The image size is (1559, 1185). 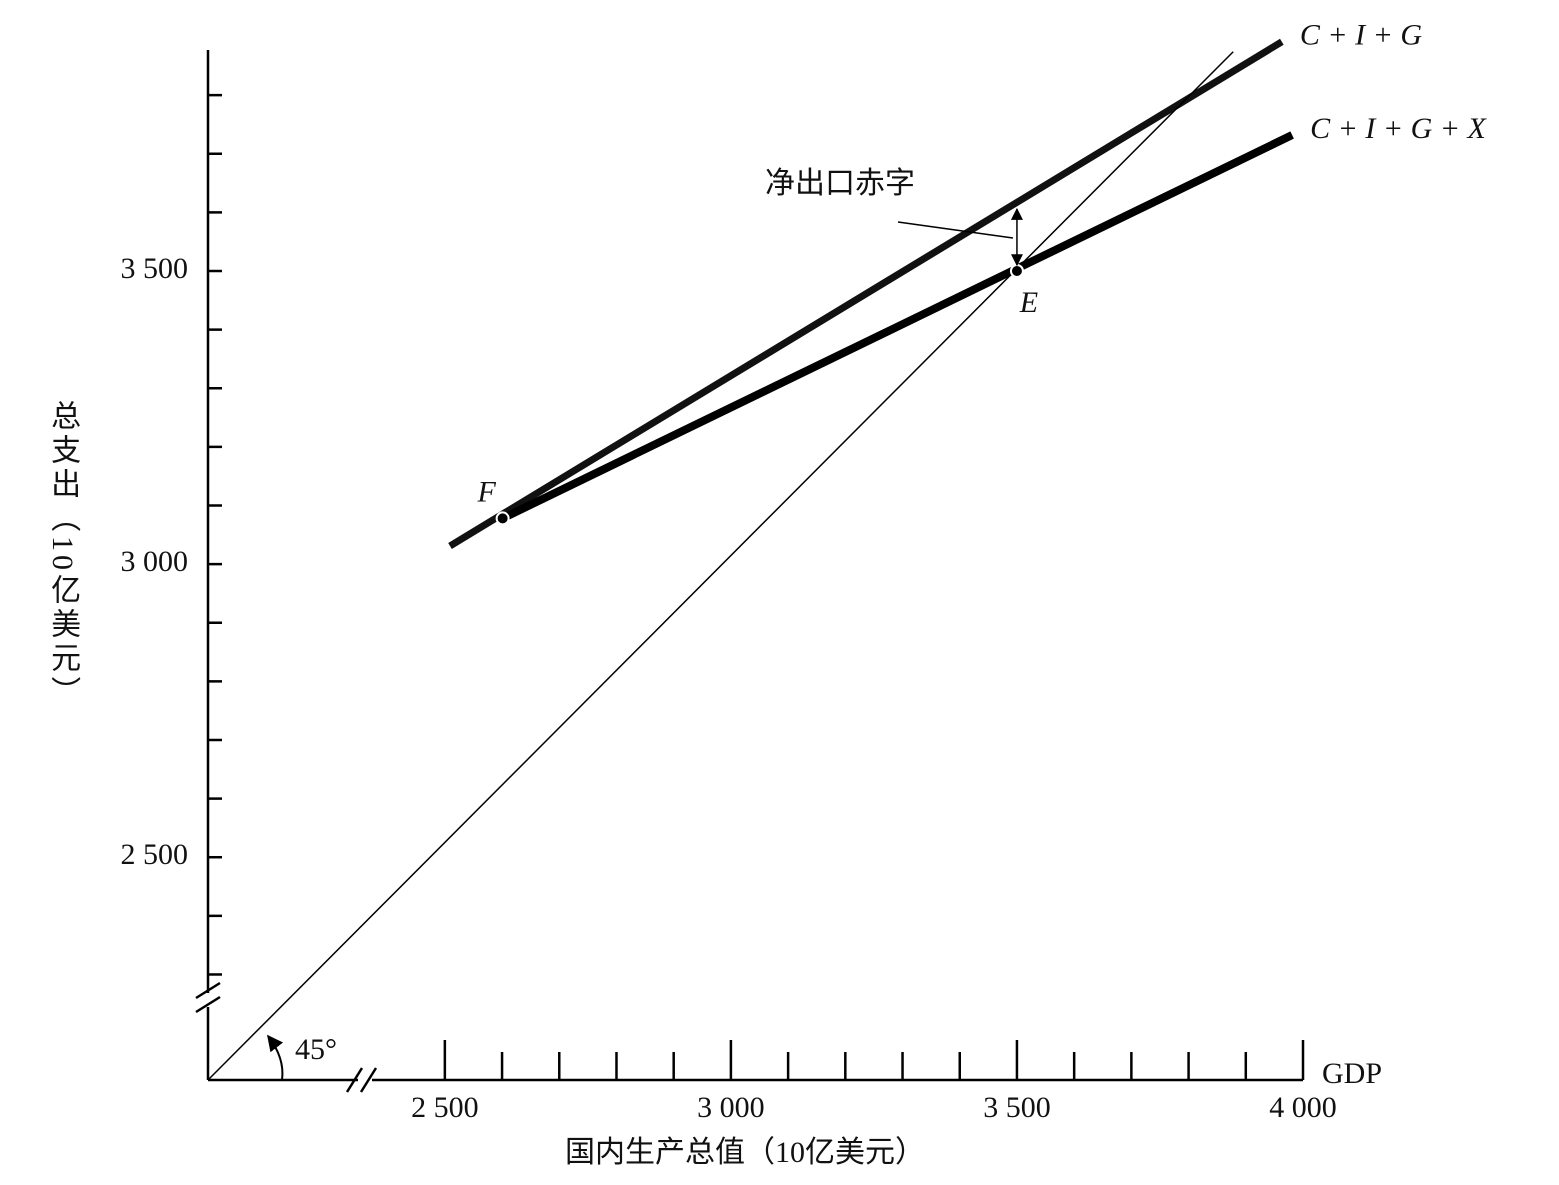 I want to click on point-label: E, so click(x=1028, y=302).